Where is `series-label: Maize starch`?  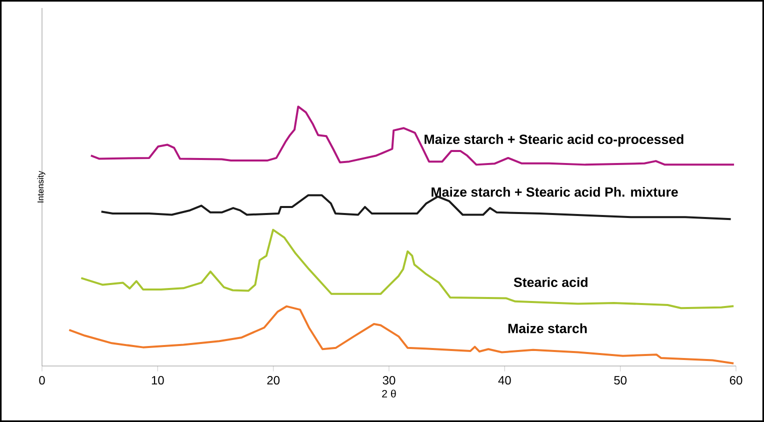 series-label: Maize starch is located at coordinates (547, 328).